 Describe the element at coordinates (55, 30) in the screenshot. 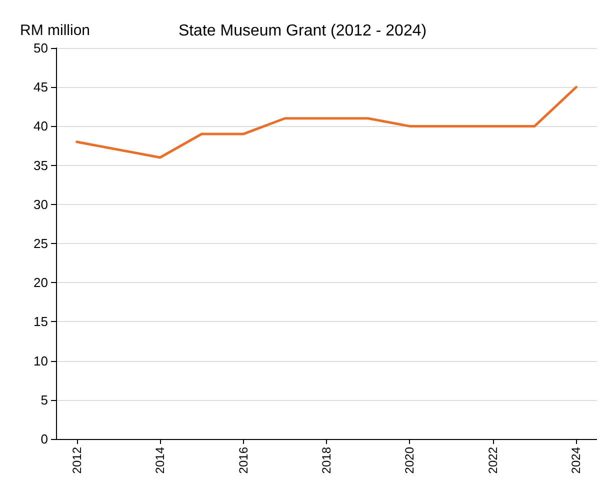

I see `y-axis-title: RM million` at that location.